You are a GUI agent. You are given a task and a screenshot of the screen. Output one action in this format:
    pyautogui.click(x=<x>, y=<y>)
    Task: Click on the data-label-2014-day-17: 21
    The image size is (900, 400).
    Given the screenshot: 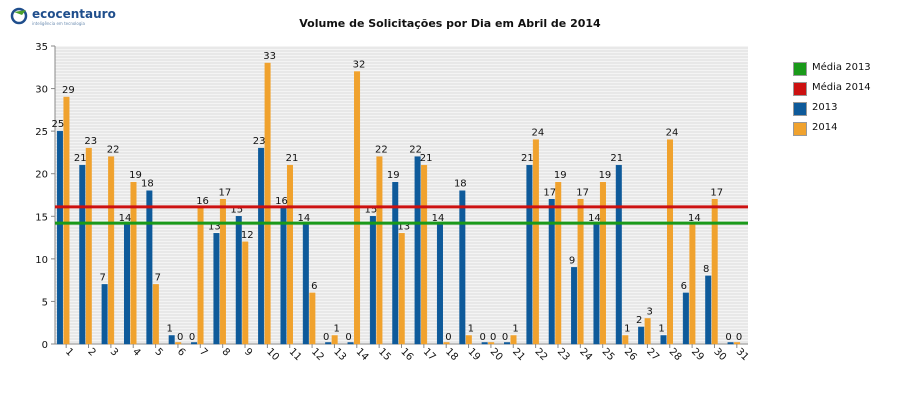 What is the action you would take?
    pyautogui.click(x=426, y=158)
    